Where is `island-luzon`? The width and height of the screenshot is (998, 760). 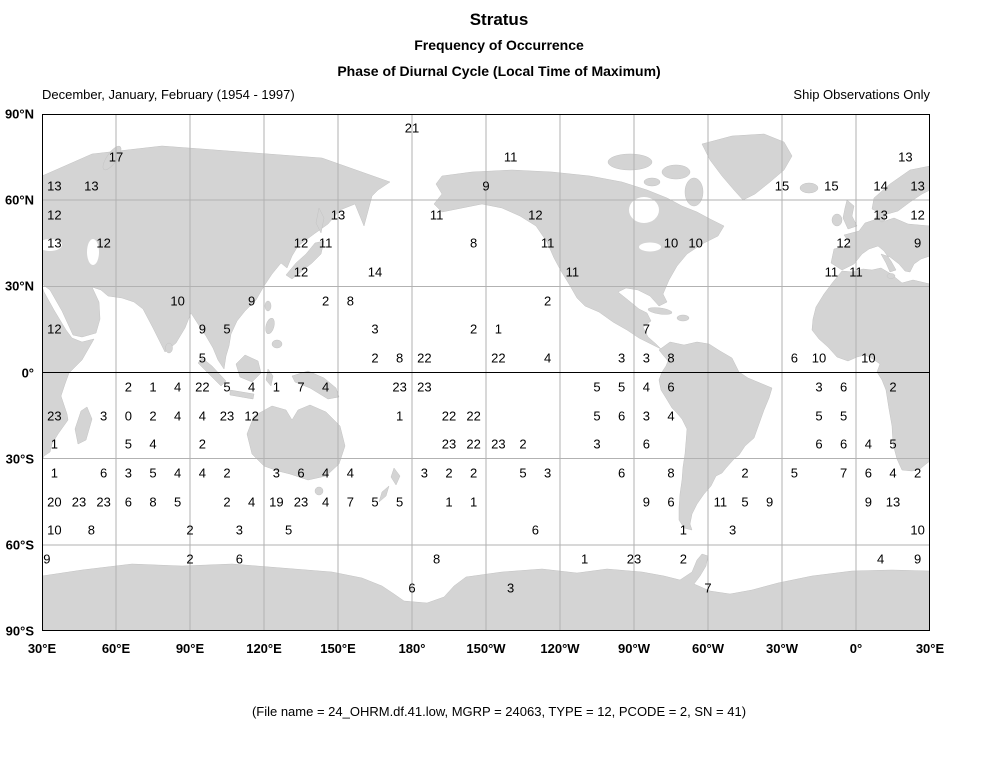 island-luzon is located at coordinates (270, 326).